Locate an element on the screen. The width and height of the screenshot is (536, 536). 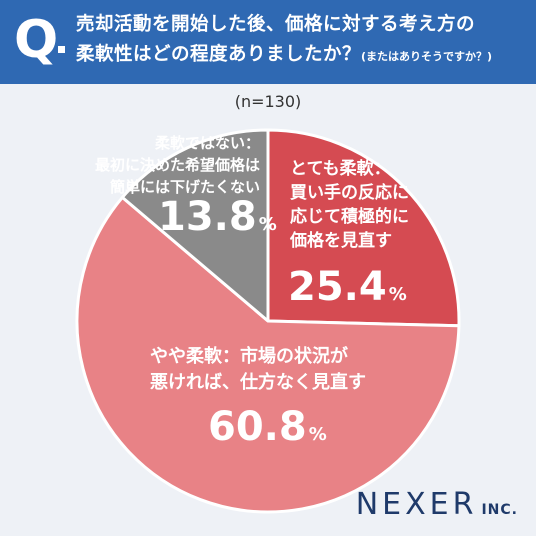
slice-value-somewhat-flexible: 60.8% is located at coordinates (267, 427).